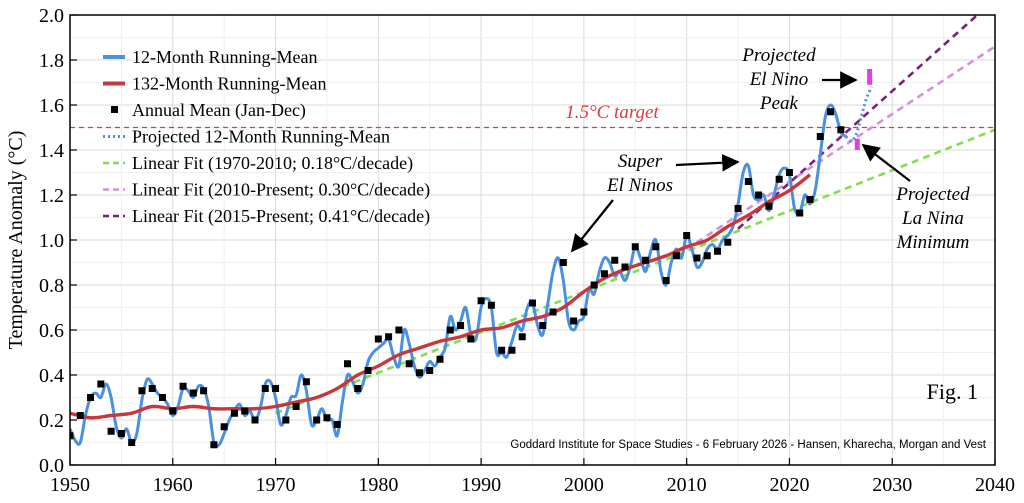  What do you see at coordinates (532, 303) in the screenshot?
I see `annual-mean-point-1995` at bounding box center [532, 303].